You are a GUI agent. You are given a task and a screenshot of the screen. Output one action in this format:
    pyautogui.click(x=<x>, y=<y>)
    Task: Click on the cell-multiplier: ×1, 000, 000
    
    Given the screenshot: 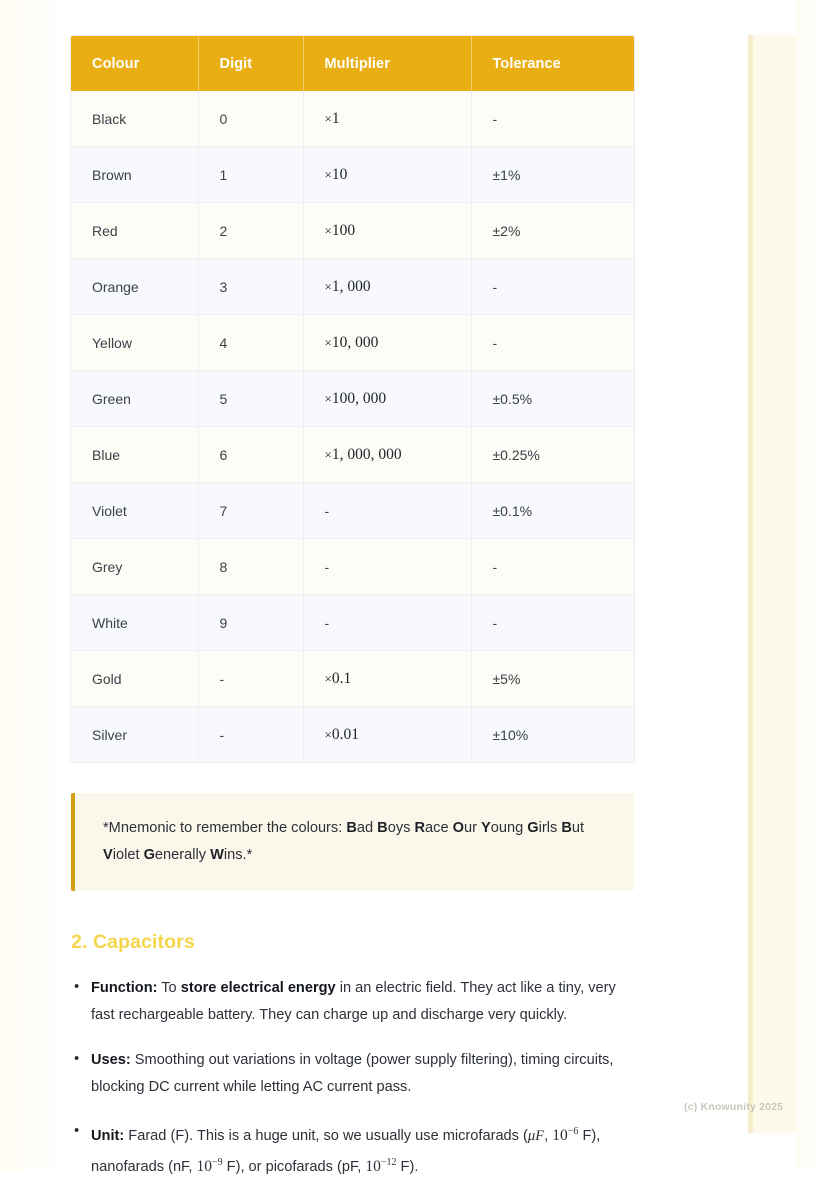 What is the action you would take?
    pyautogui.click(x=387, y=454)
    